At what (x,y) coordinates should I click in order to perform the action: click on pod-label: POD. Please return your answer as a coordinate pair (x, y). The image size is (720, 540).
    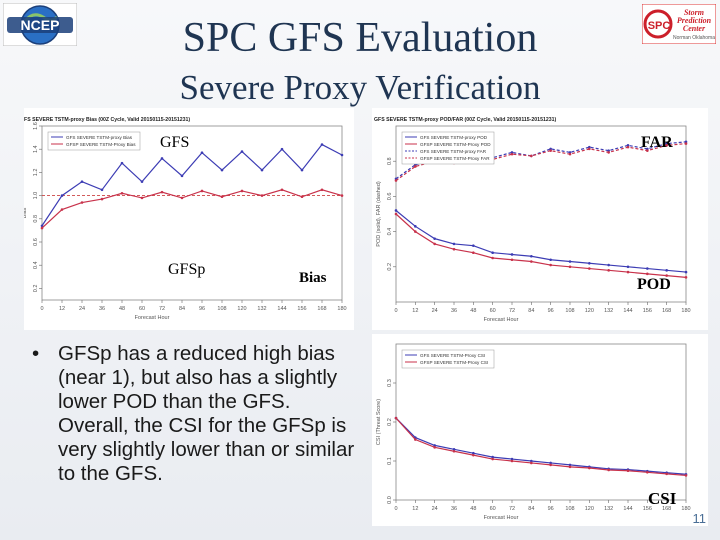
    Looking at the image, I should click on (654, 284).